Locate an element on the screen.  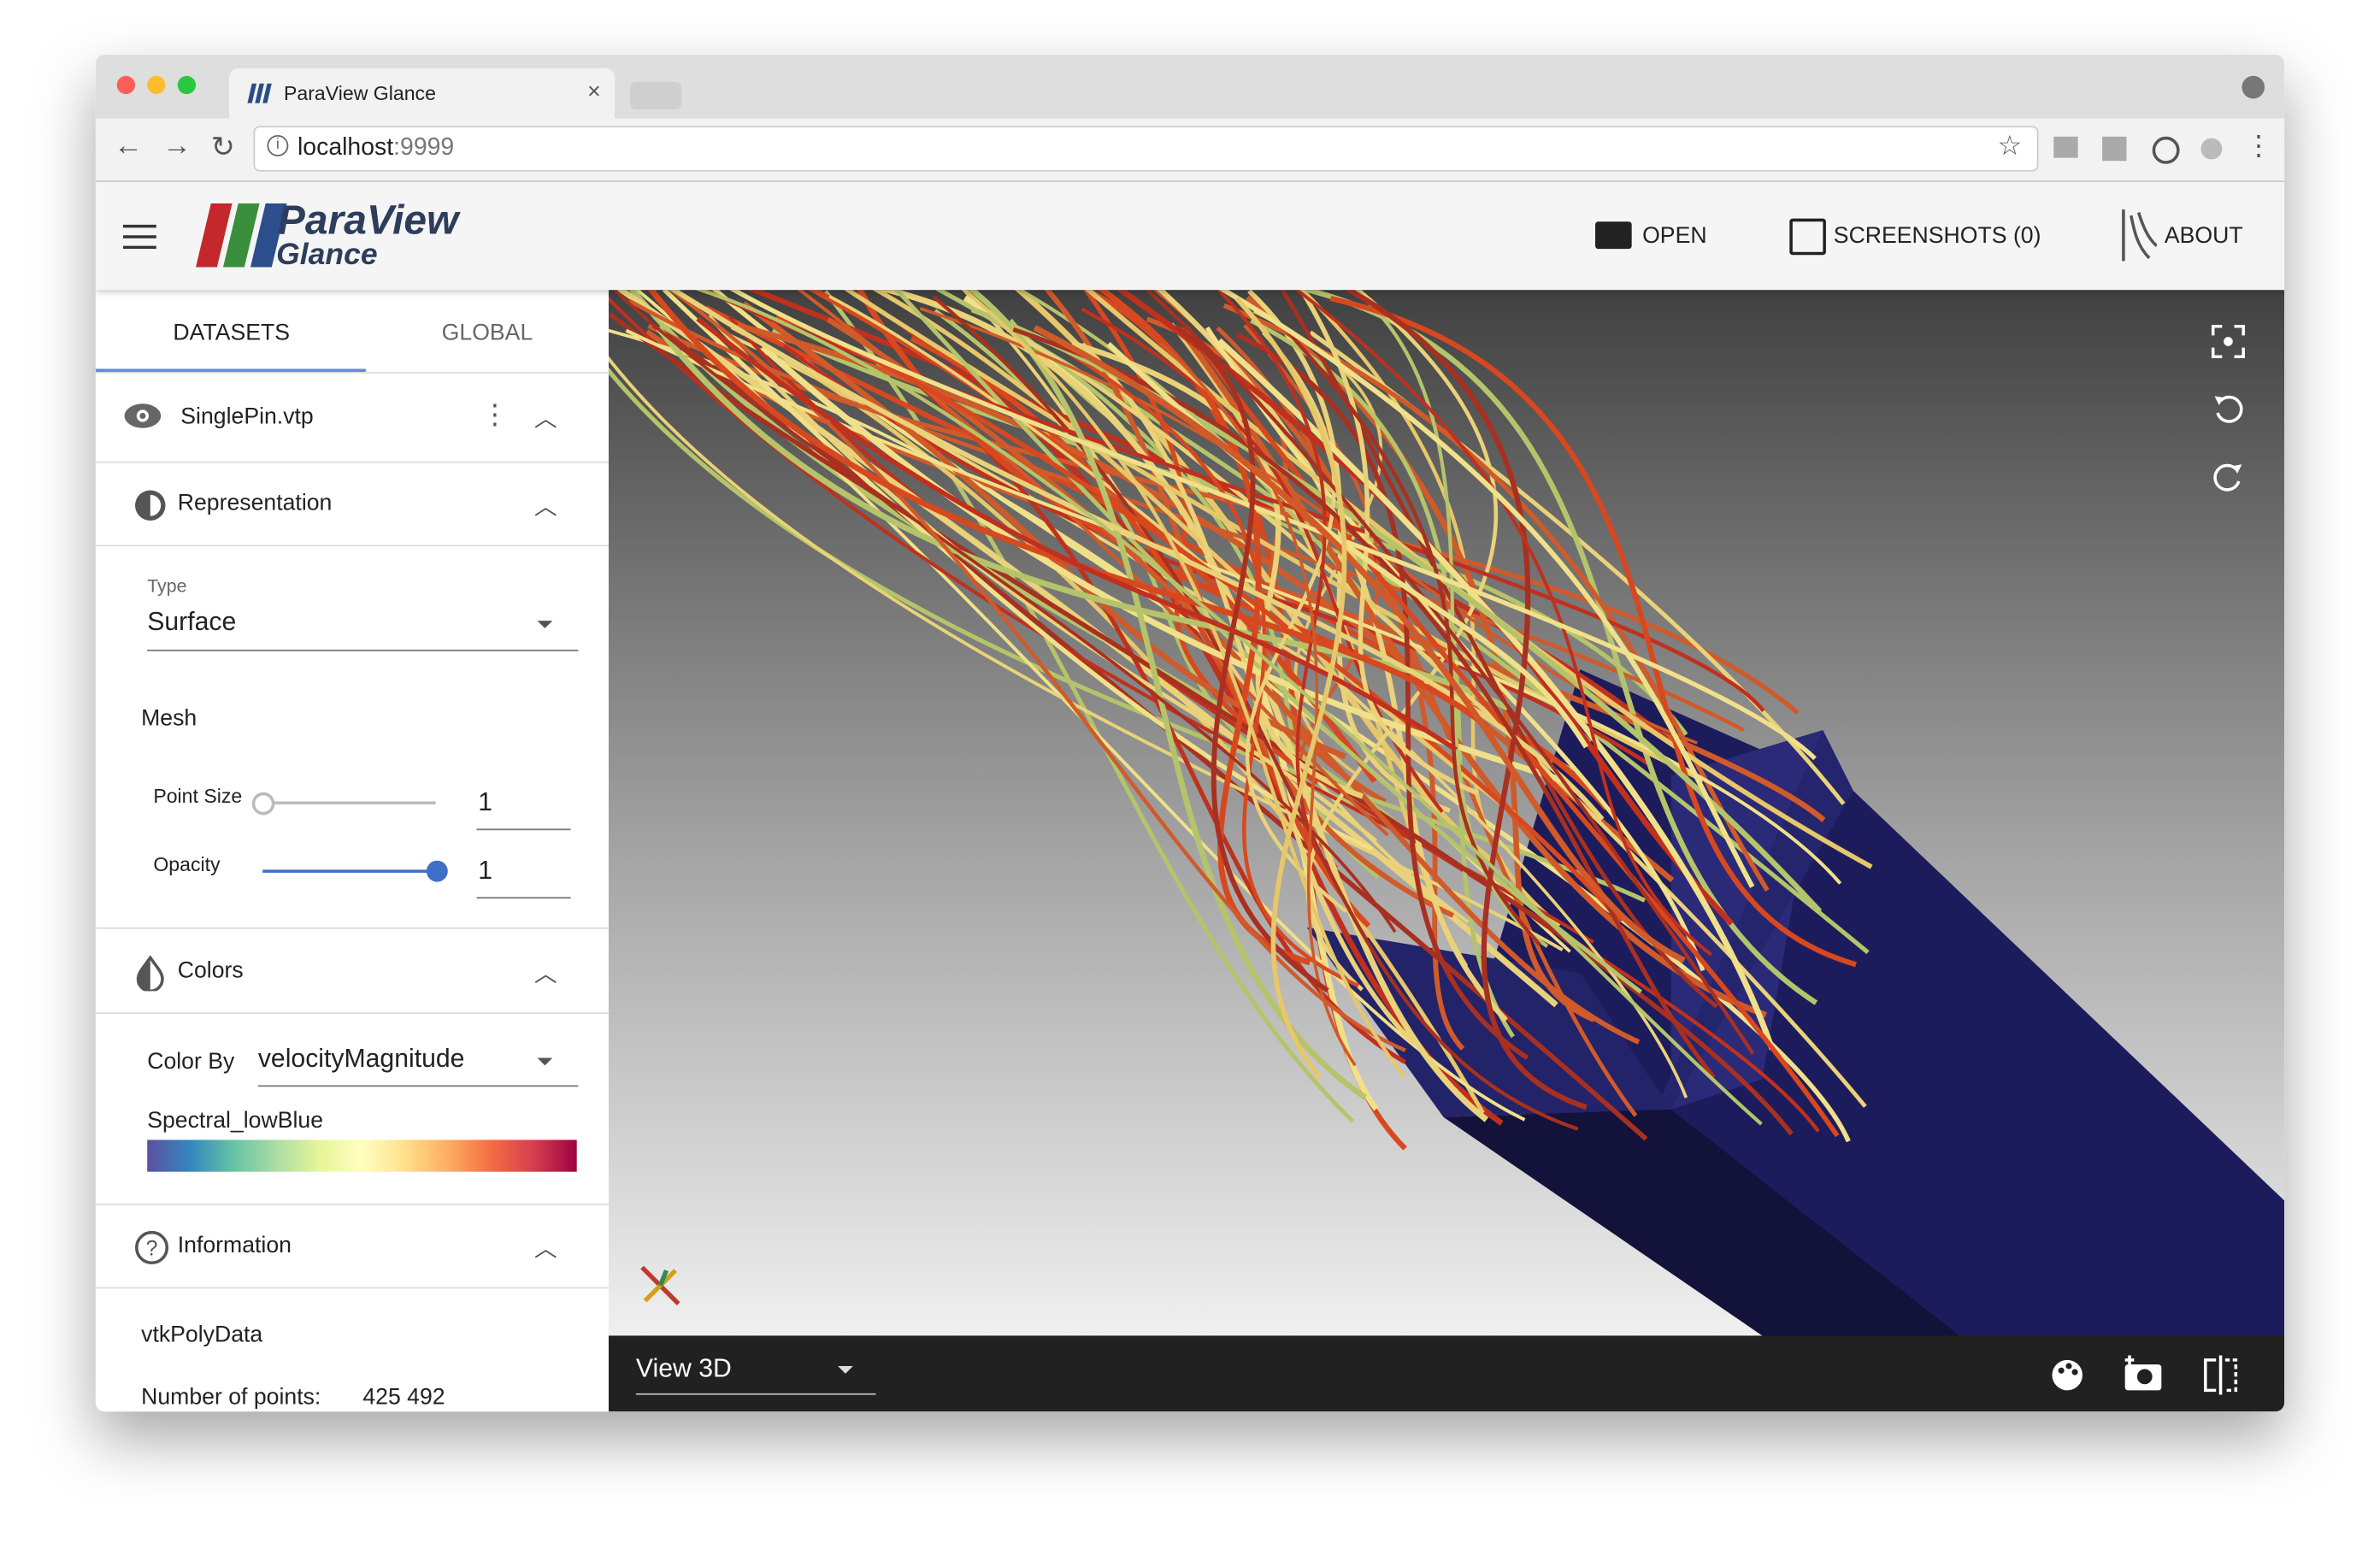
reload-button: ↻ is located at coordinates (223, 148).